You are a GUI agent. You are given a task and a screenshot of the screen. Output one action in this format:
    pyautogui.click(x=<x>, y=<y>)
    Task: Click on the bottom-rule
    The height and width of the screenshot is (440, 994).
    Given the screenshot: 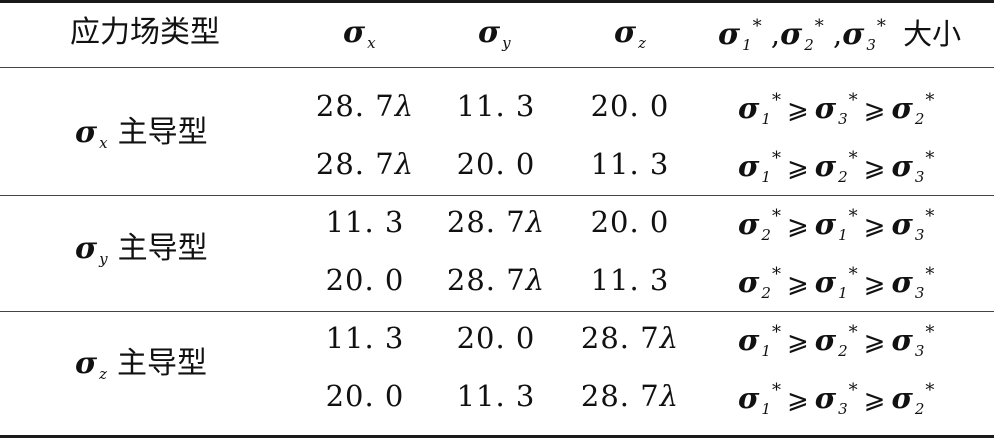 What is the action you would take?
    pyautogui.click(x=497, y=436)
    